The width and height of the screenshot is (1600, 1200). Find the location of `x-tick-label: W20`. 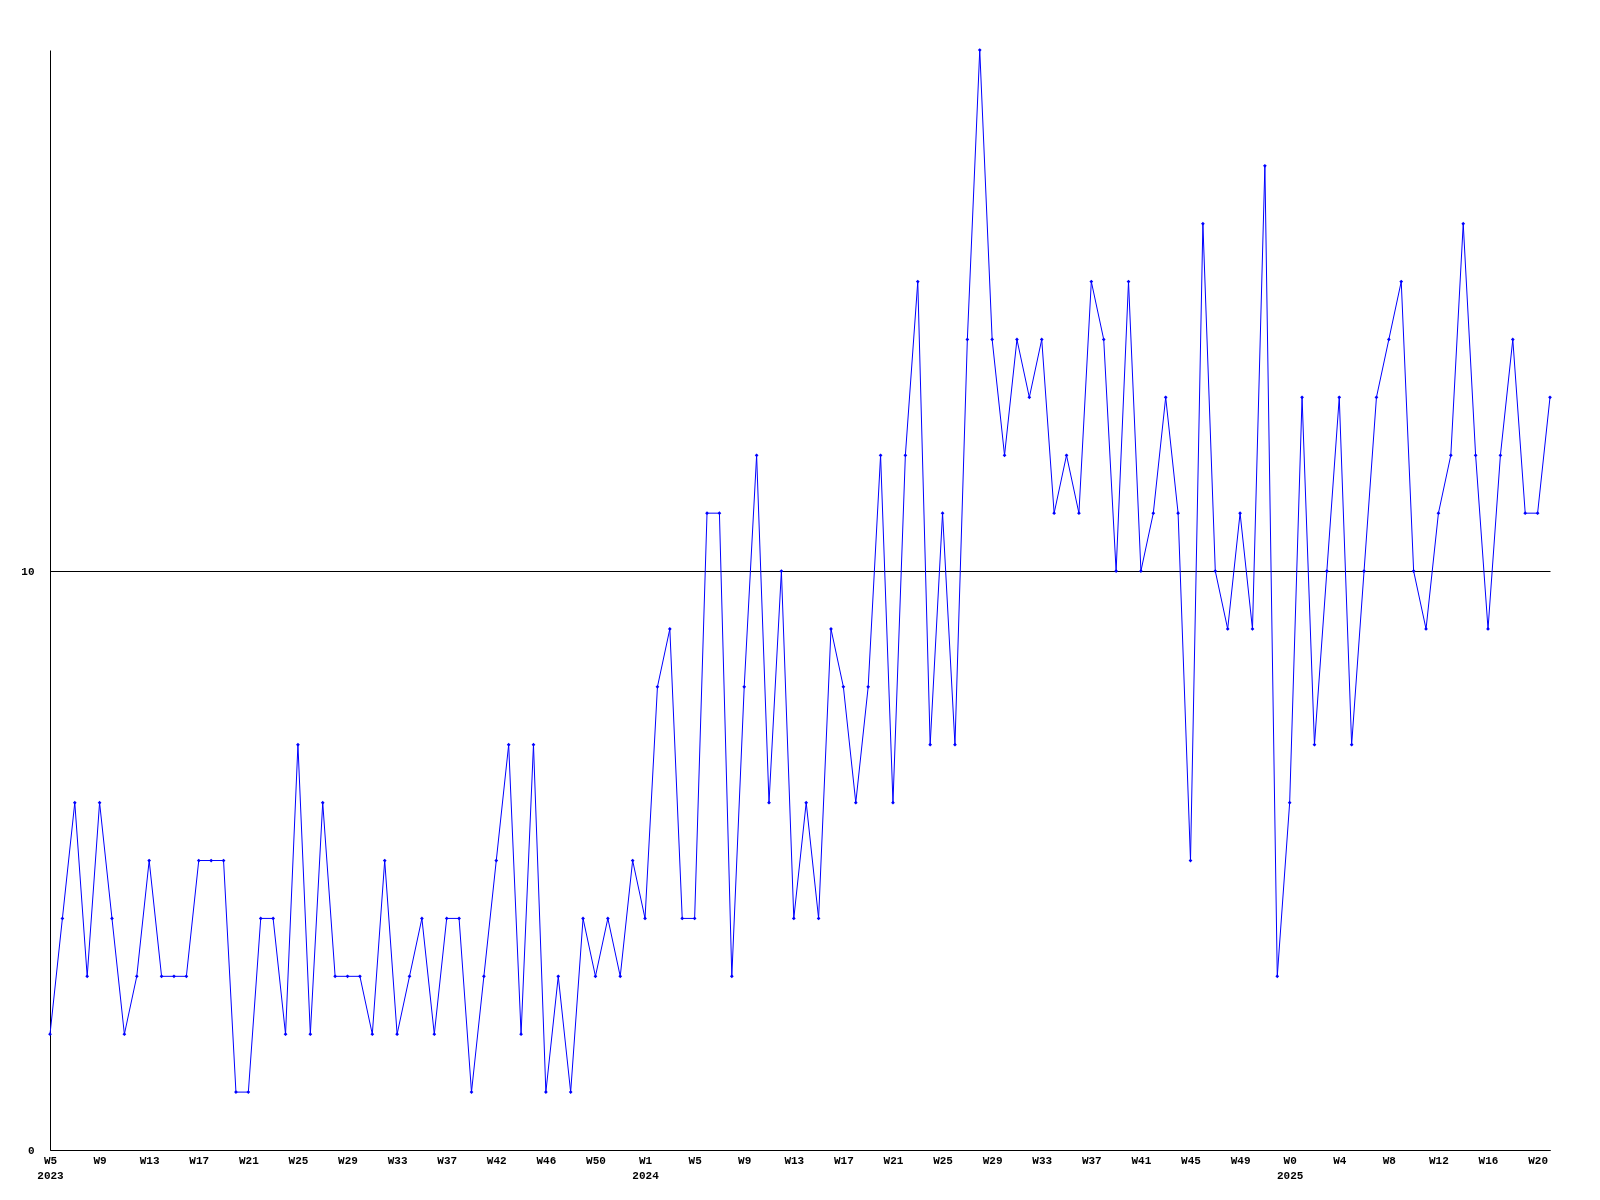

x-tick-label: W20 is located at coordinates (1538, 1160).